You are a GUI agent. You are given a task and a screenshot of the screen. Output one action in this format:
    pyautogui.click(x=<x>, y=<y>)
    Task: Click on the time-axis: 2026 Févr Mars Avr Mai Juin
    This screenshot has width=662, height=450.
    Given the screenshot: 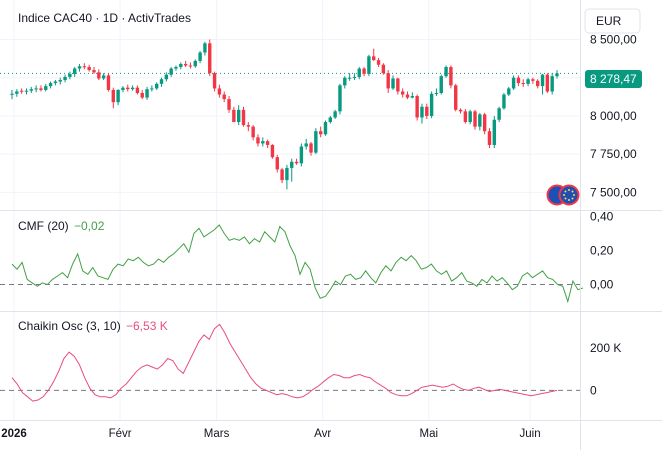 What is the action you would take?
    pyautogui.click(x=270, y=434)
    